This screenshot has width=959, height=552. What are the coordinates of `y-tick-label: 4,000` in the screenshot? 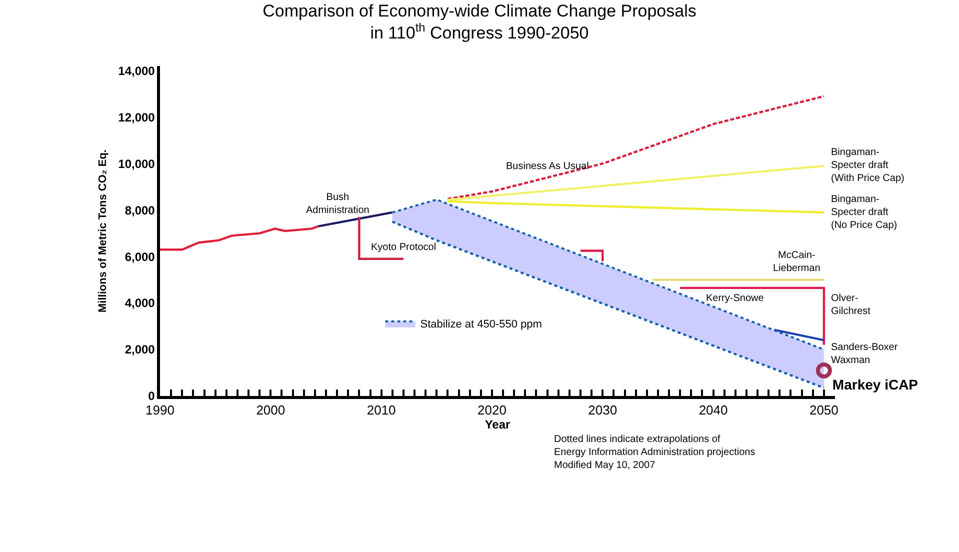 It's located at (140, 303).